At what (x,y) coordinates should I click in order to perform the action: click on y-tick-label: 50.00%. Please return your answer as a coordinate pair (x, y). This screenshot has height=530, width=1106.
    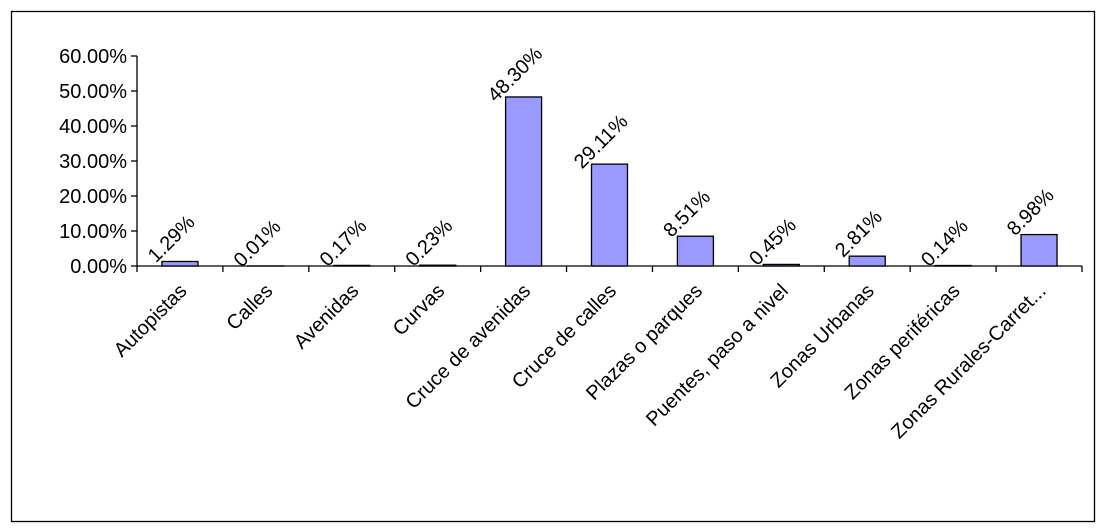
    Looking at the image, I should click on (93, 92).